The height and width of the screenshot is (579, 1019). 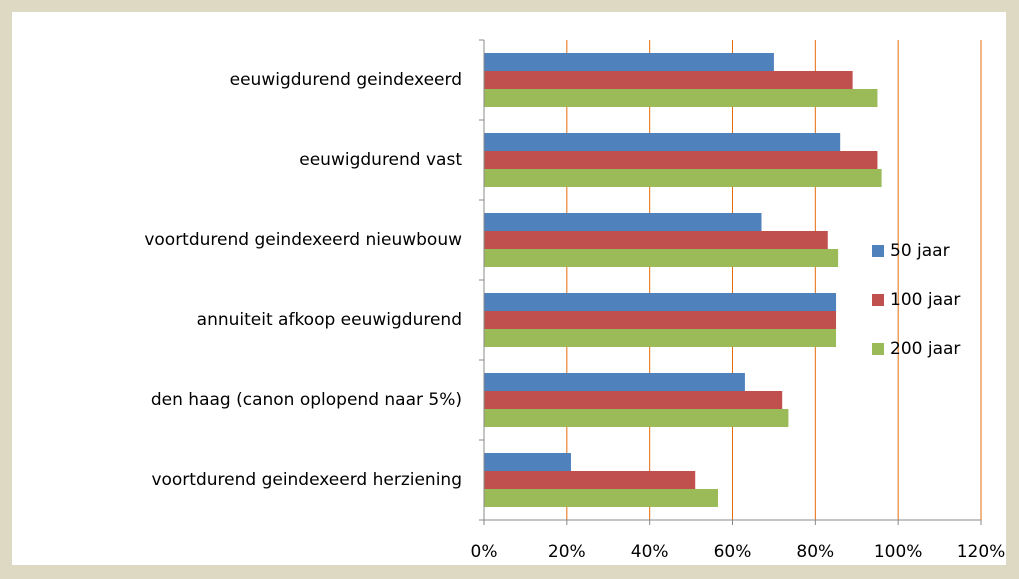 What do you see at coordinates (346, 80) in the screenshot?
I see `category-label: eeuwigdurend geindexeerd` at bounding box center [346, 80].